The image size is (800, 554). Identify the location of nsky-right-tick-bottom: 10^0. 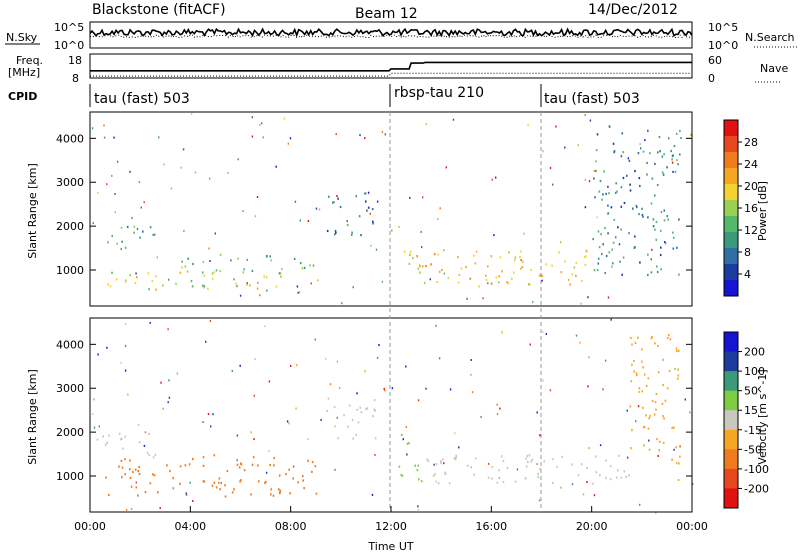
(723, 45).